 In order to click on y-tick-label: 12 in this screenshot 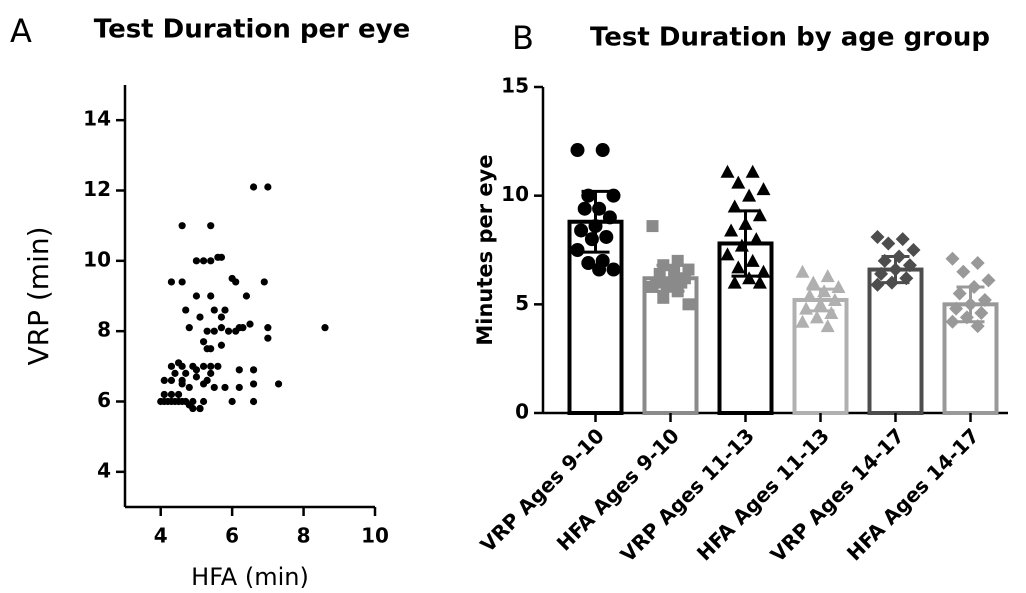, I will do `click(97, 189)`.